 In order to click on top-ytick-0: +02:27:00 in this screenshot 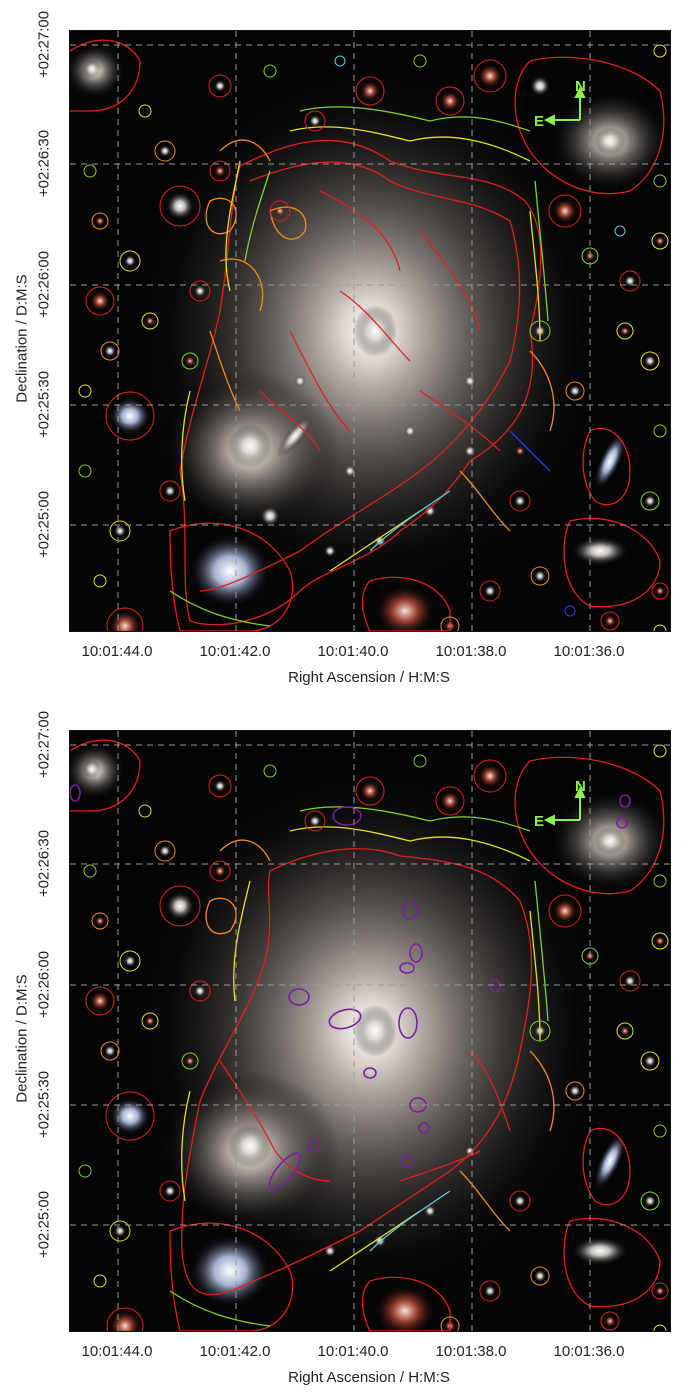, I will do `click(44, 44)`.